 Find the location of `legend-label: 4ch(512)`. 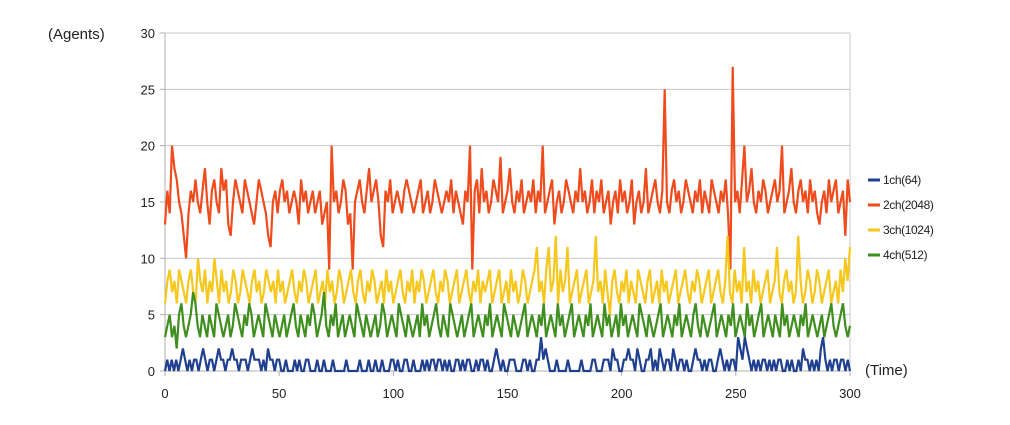

legend-label: 4ch(512) is located at coordinates (905, 255).